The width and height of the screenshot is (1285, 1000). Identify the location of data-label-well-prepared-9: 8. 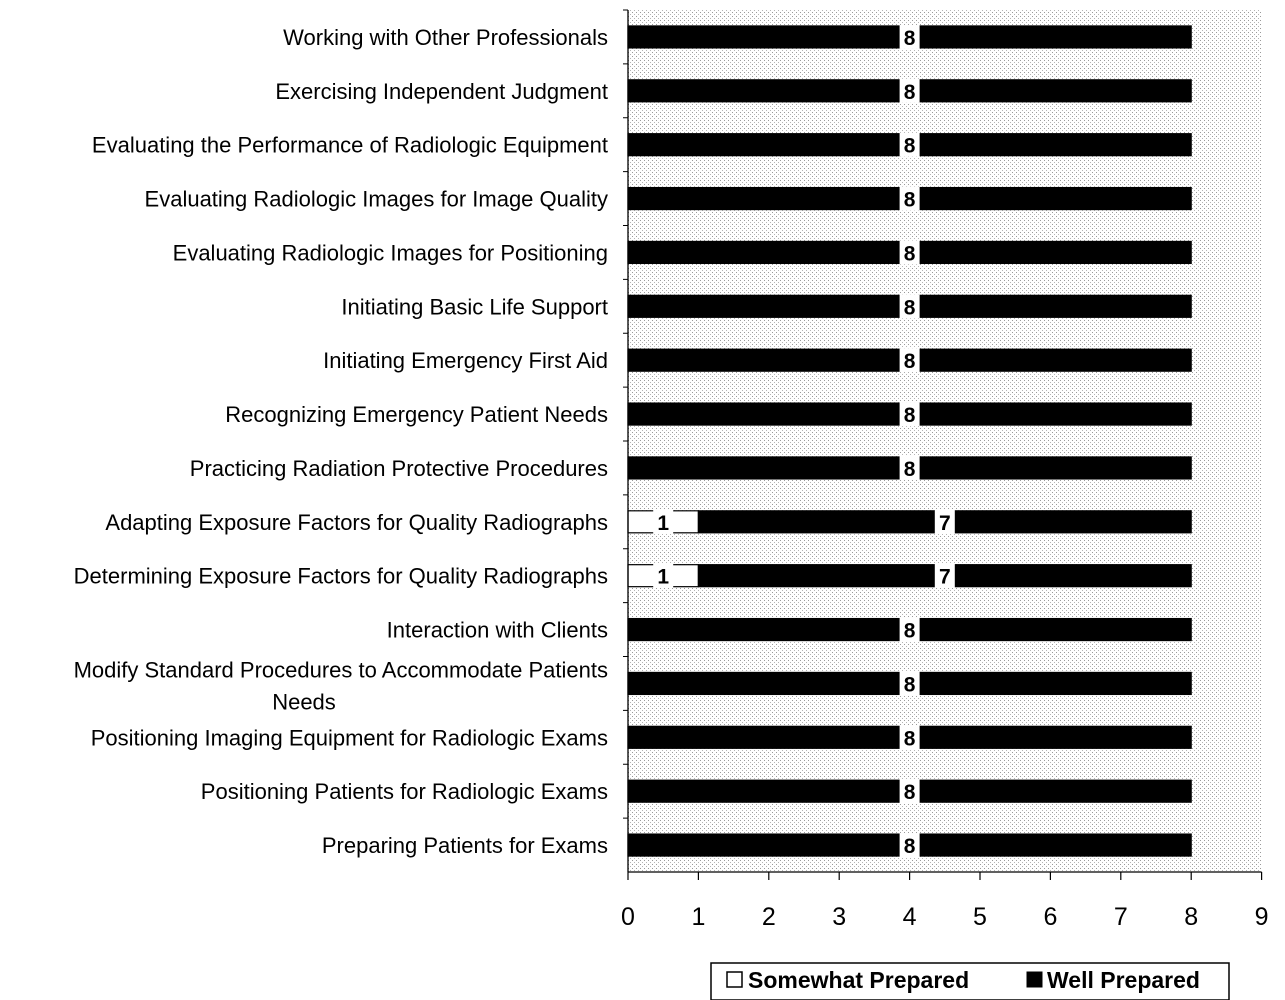
(910, 469).